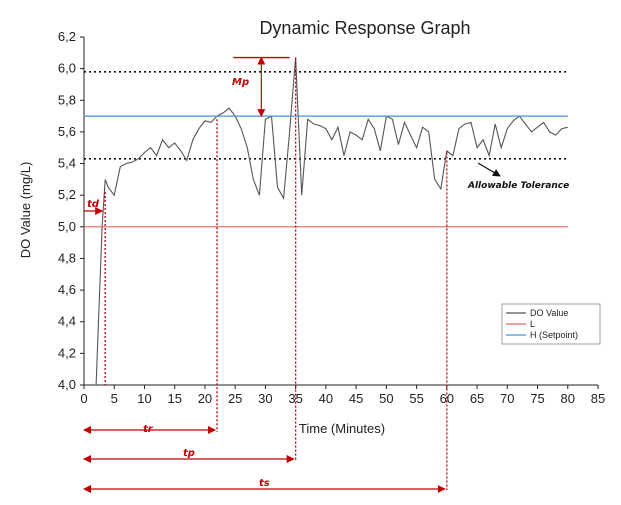 The width and height of the screenshot is (621, 505). Describe the element at coordinates (554, 335) in the screenshot. I see `legend-label-h-setpoint: H (Setpoint)` at that location.